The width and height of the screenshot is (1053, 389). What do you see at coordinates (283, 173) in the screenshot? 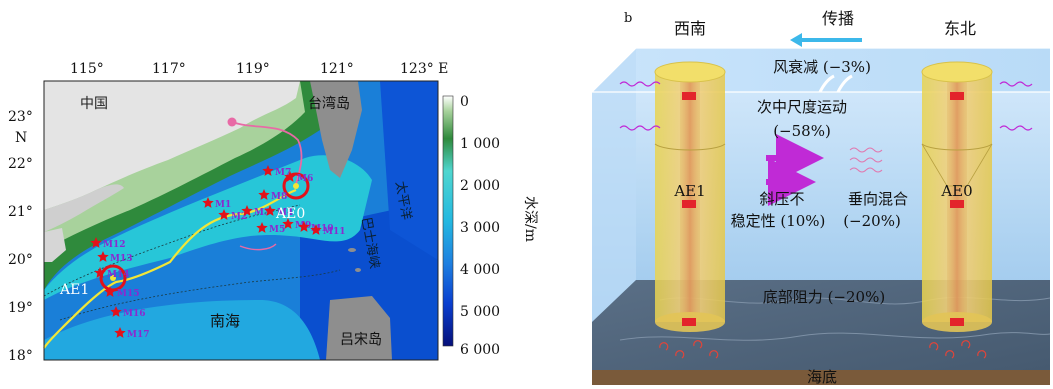
I see `station-label: M7` at bounding box center [283, 173].